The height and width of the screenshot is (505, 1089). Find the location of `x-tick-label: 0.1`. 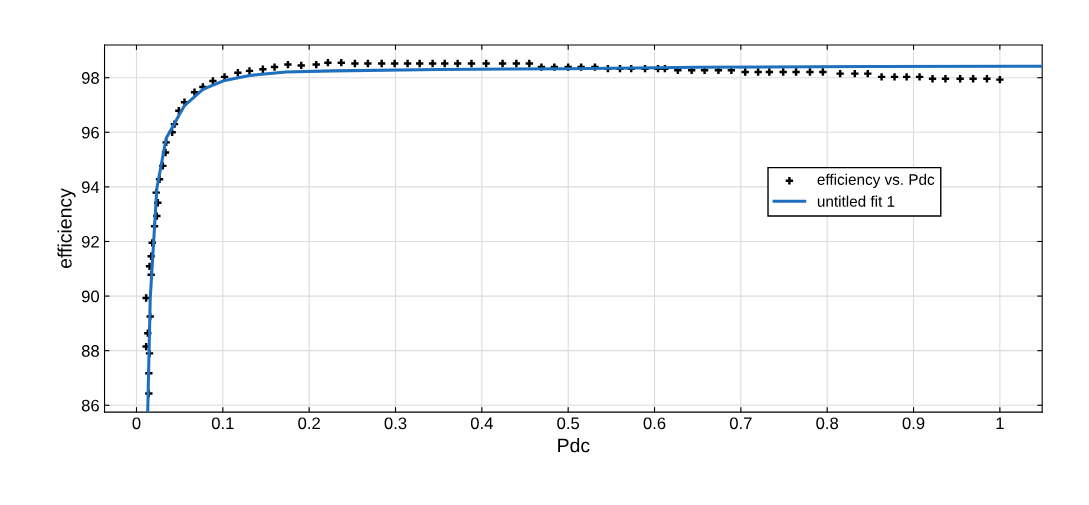

x-tick-label: 0.1 is located at coordinates (222, 423).